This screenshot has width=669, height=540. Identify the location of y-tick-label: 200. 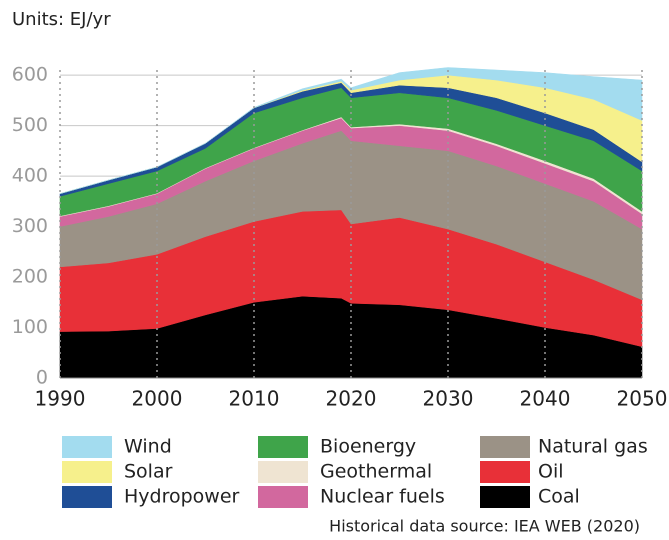
(30, 277).